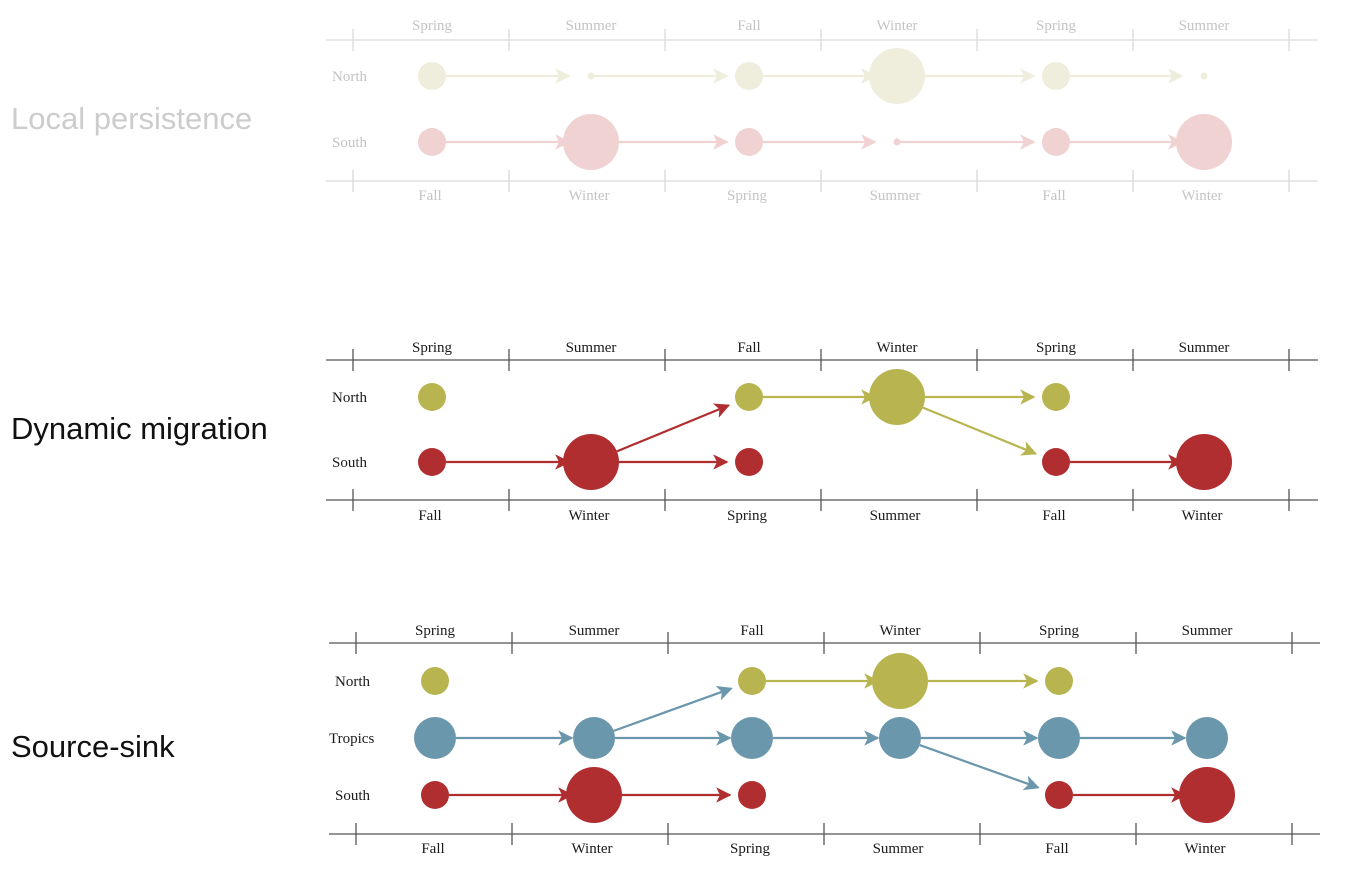 The width and height of the screenshot is (1353, 872). What do you see at coordinates (93, 746) in the screenshot?
I see `panel-title-source-sink: Source-sink` at bounding box center [93, 746].